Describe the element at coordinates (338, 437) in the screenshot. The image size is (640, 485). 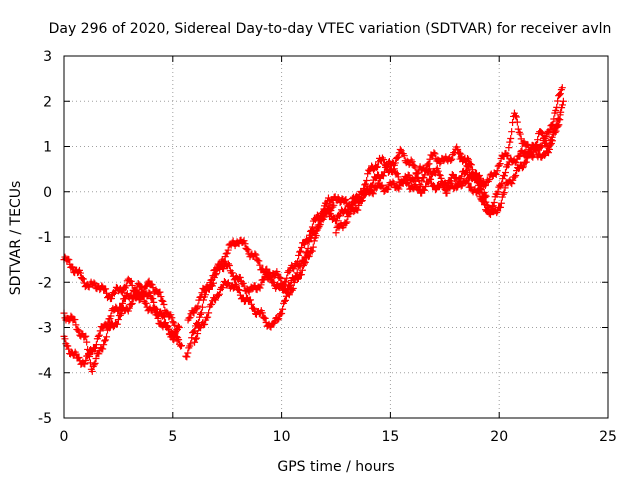
I see `x-tick-labels: 0 5 10 15 20 25` at that location.